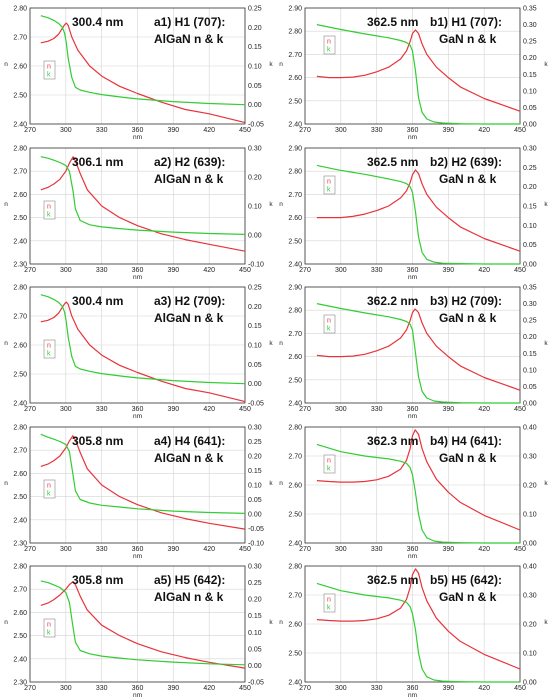 Image resolution: width=550 pixels, height=698 pixels. I want to click on x-tick-label: 420, so click(484, 688).